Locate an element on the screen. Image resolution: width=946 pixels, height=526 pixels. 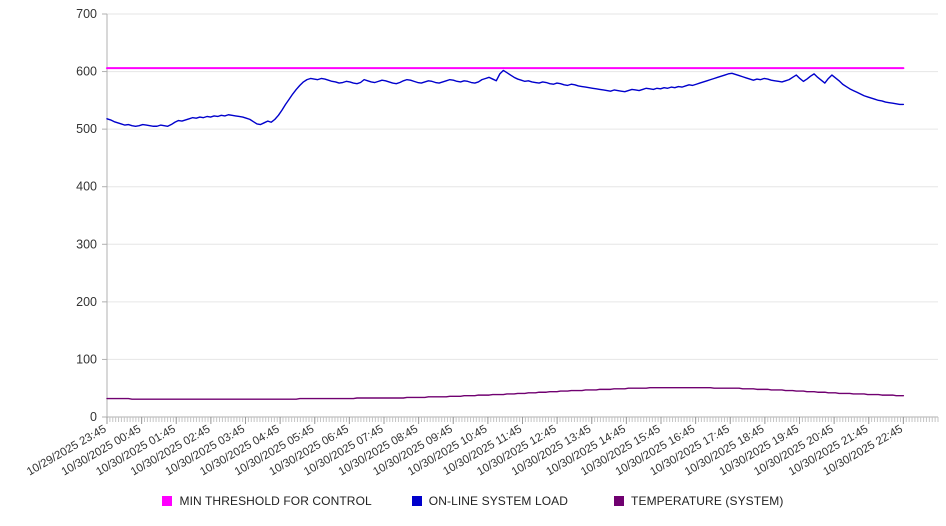
series-line-temperature-system is located at coordinates (505, 393).